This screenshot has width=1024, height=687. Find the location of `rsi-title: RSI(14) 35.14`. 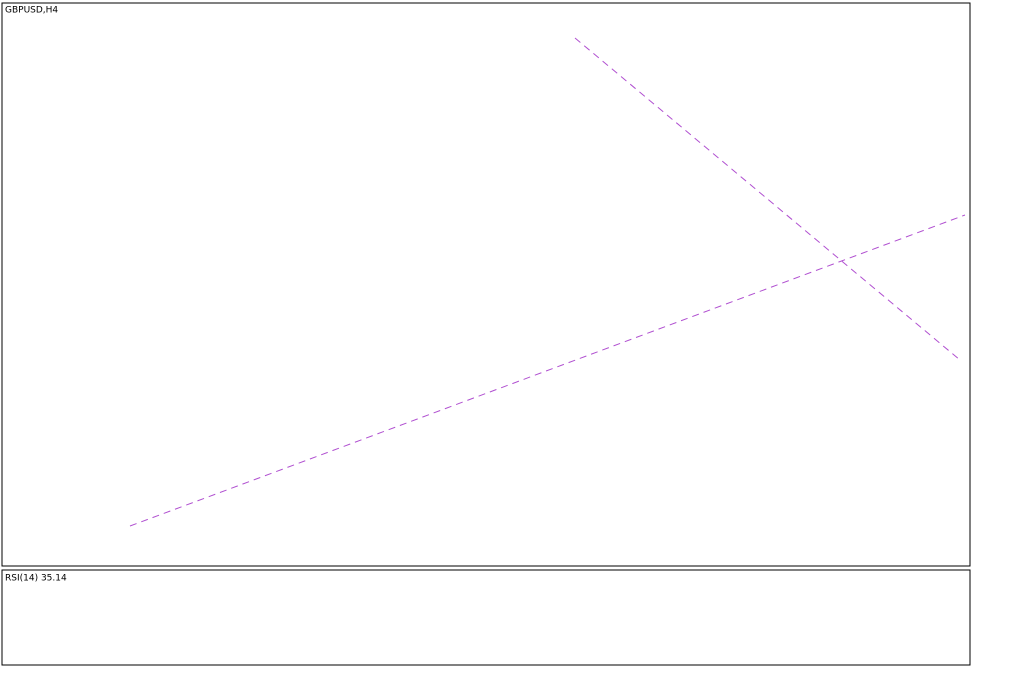

rsi-title: RSI(14) 35.14 is located at coordinates (36, 579).